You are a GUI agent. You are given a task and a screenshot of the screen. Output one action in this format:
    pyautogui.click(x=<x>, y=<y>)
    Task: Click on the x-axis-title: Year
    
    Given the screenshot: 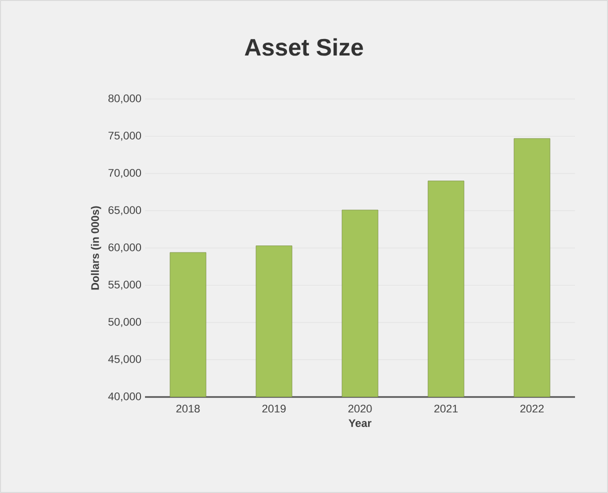 What is the action you would take?
    pyautogui.click(x=360, y=423)
    